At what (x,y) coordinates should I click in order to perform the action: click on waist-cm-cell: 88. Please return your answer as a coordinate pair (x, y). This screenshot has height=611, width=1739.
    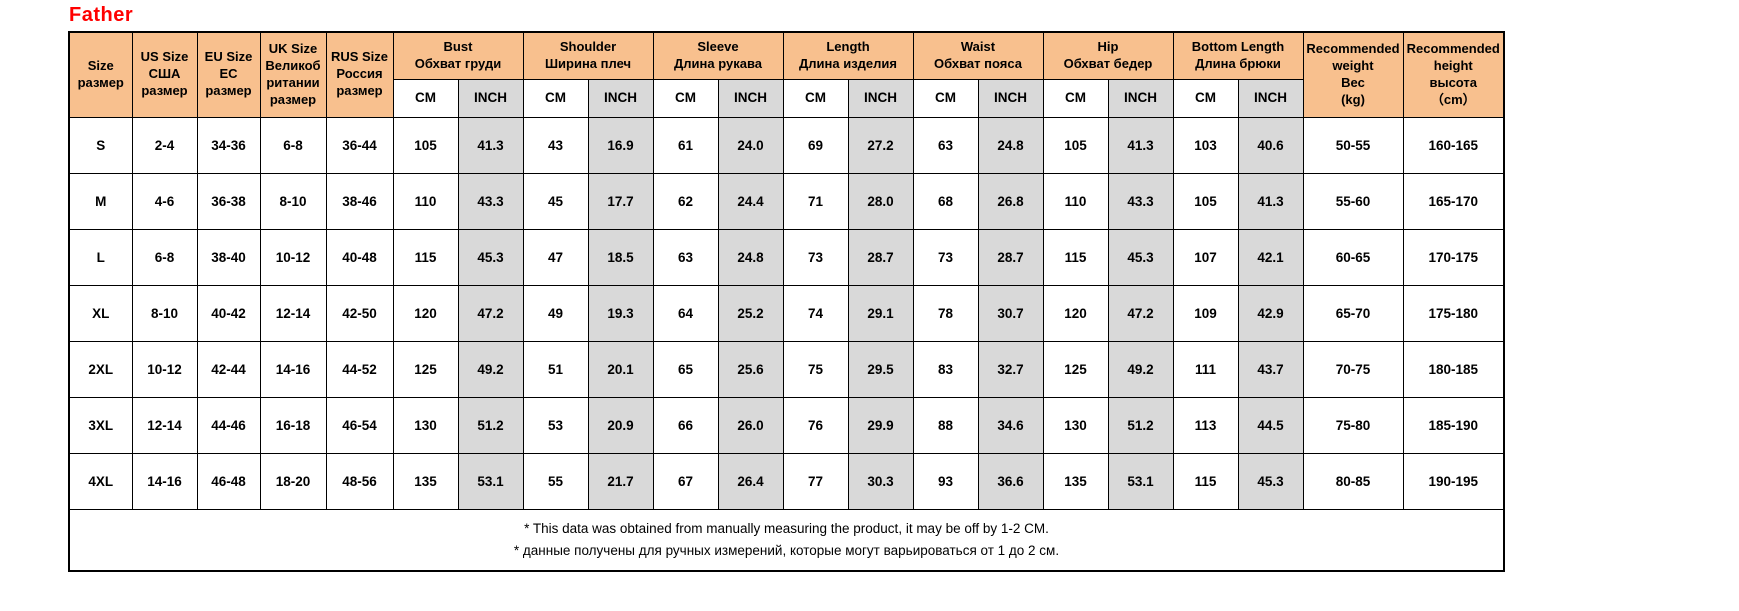
    Looking at the image, I should click on (945, 425).